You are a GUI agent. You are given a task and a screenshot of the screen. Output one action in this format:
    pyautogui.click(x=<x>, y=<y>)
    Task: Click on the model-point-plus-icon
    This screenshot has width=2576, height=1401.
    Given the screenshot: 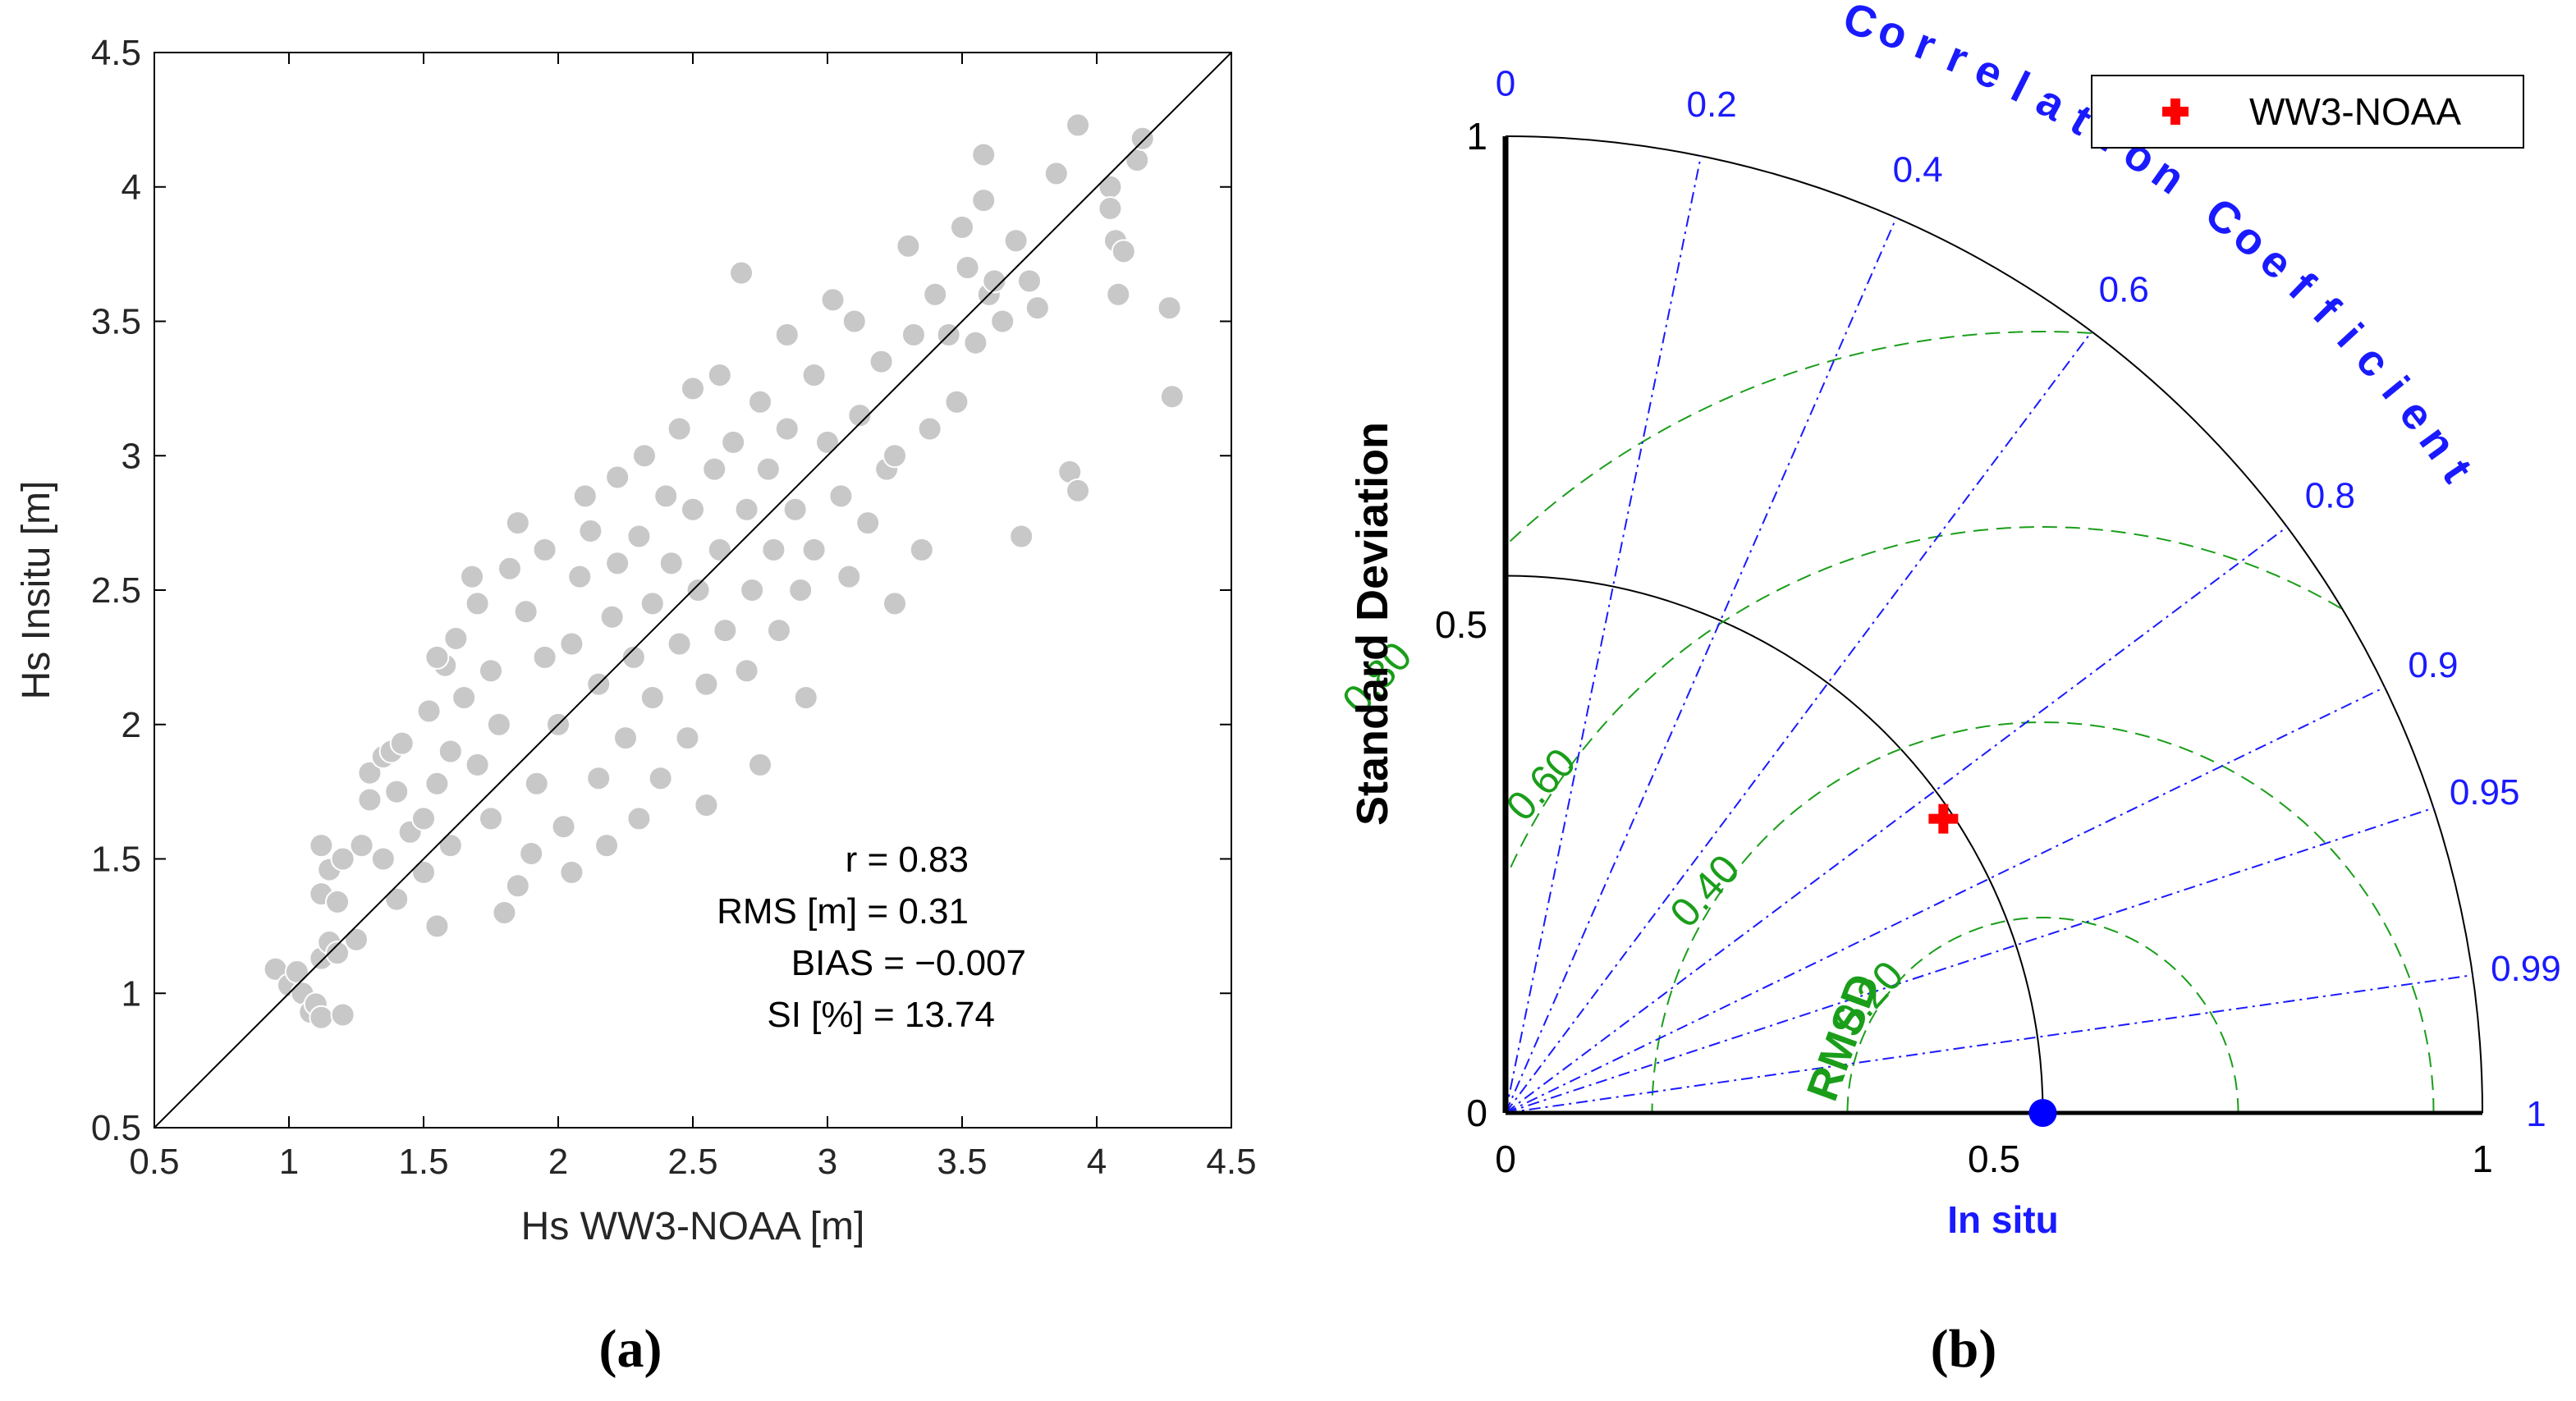 What is the action you would take?
    pyautogui.click(x=1944, y=819)
    